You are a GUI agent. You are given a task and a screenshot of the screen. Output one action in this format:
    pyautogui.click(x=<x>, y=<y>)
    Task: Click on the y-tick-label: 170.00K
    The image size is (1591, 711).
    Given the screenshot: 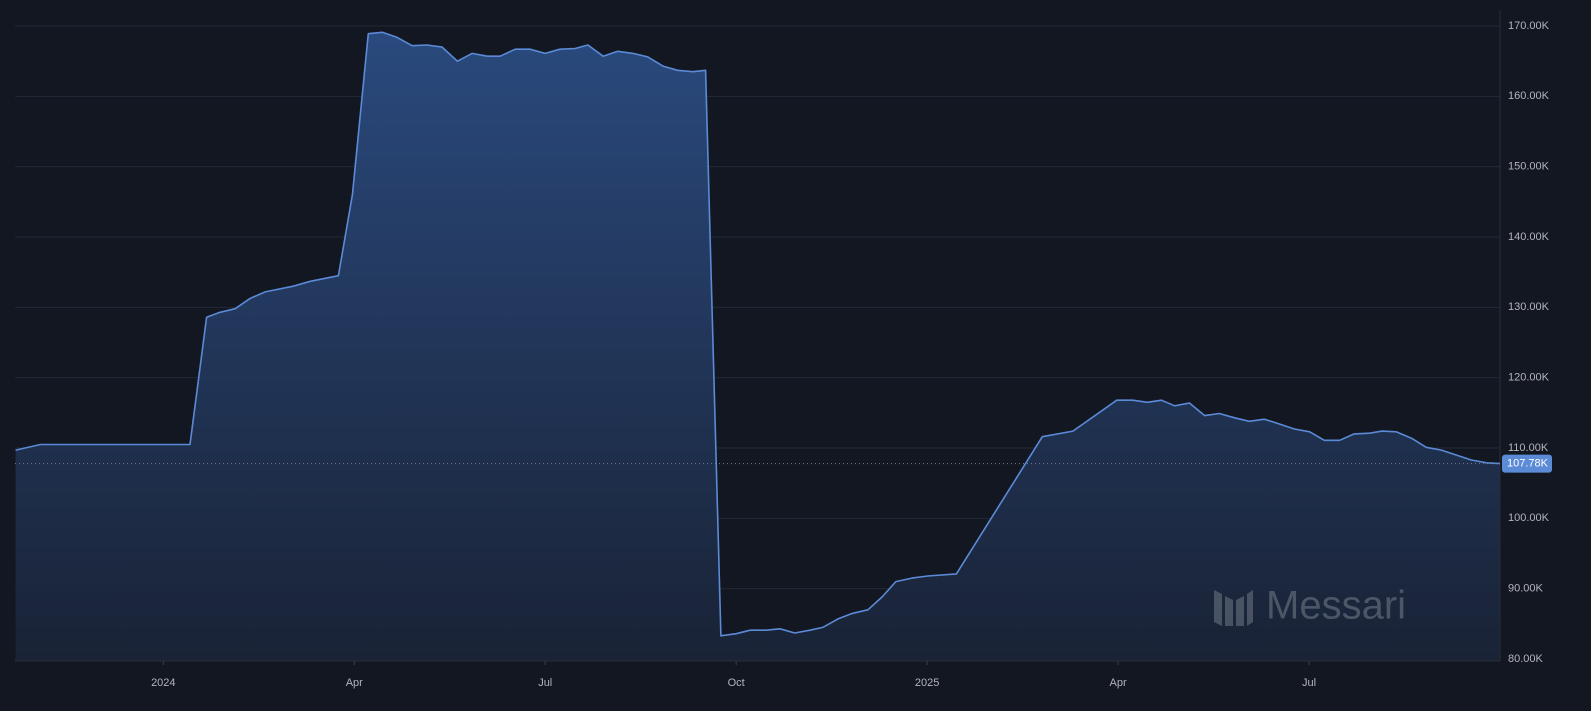 What is the action you would take?
    pyautogui.click(x=1529, y=26)
    